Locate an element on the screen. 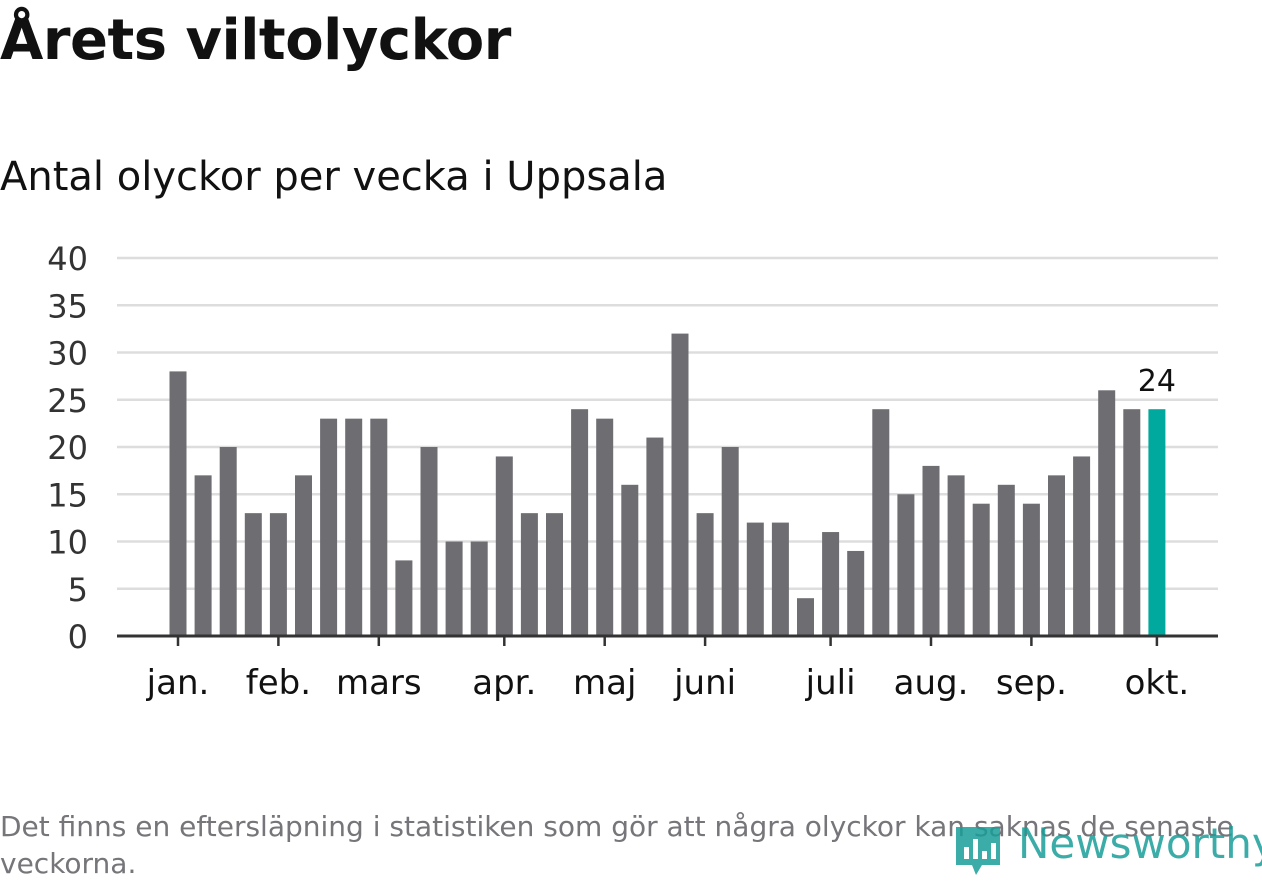 This screenshot has width=1262, height=882. y-axis-ticks: 0 5 10 15 20 25 30 35 40 is located at coordinates (67, 448).